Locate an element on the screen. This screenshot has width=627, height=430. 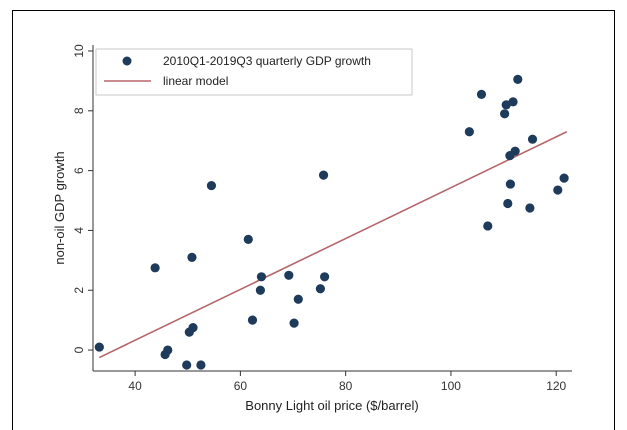
x-axis-title: Bonny Light oil price ($/barrel) is located at coordinates (331, 405).